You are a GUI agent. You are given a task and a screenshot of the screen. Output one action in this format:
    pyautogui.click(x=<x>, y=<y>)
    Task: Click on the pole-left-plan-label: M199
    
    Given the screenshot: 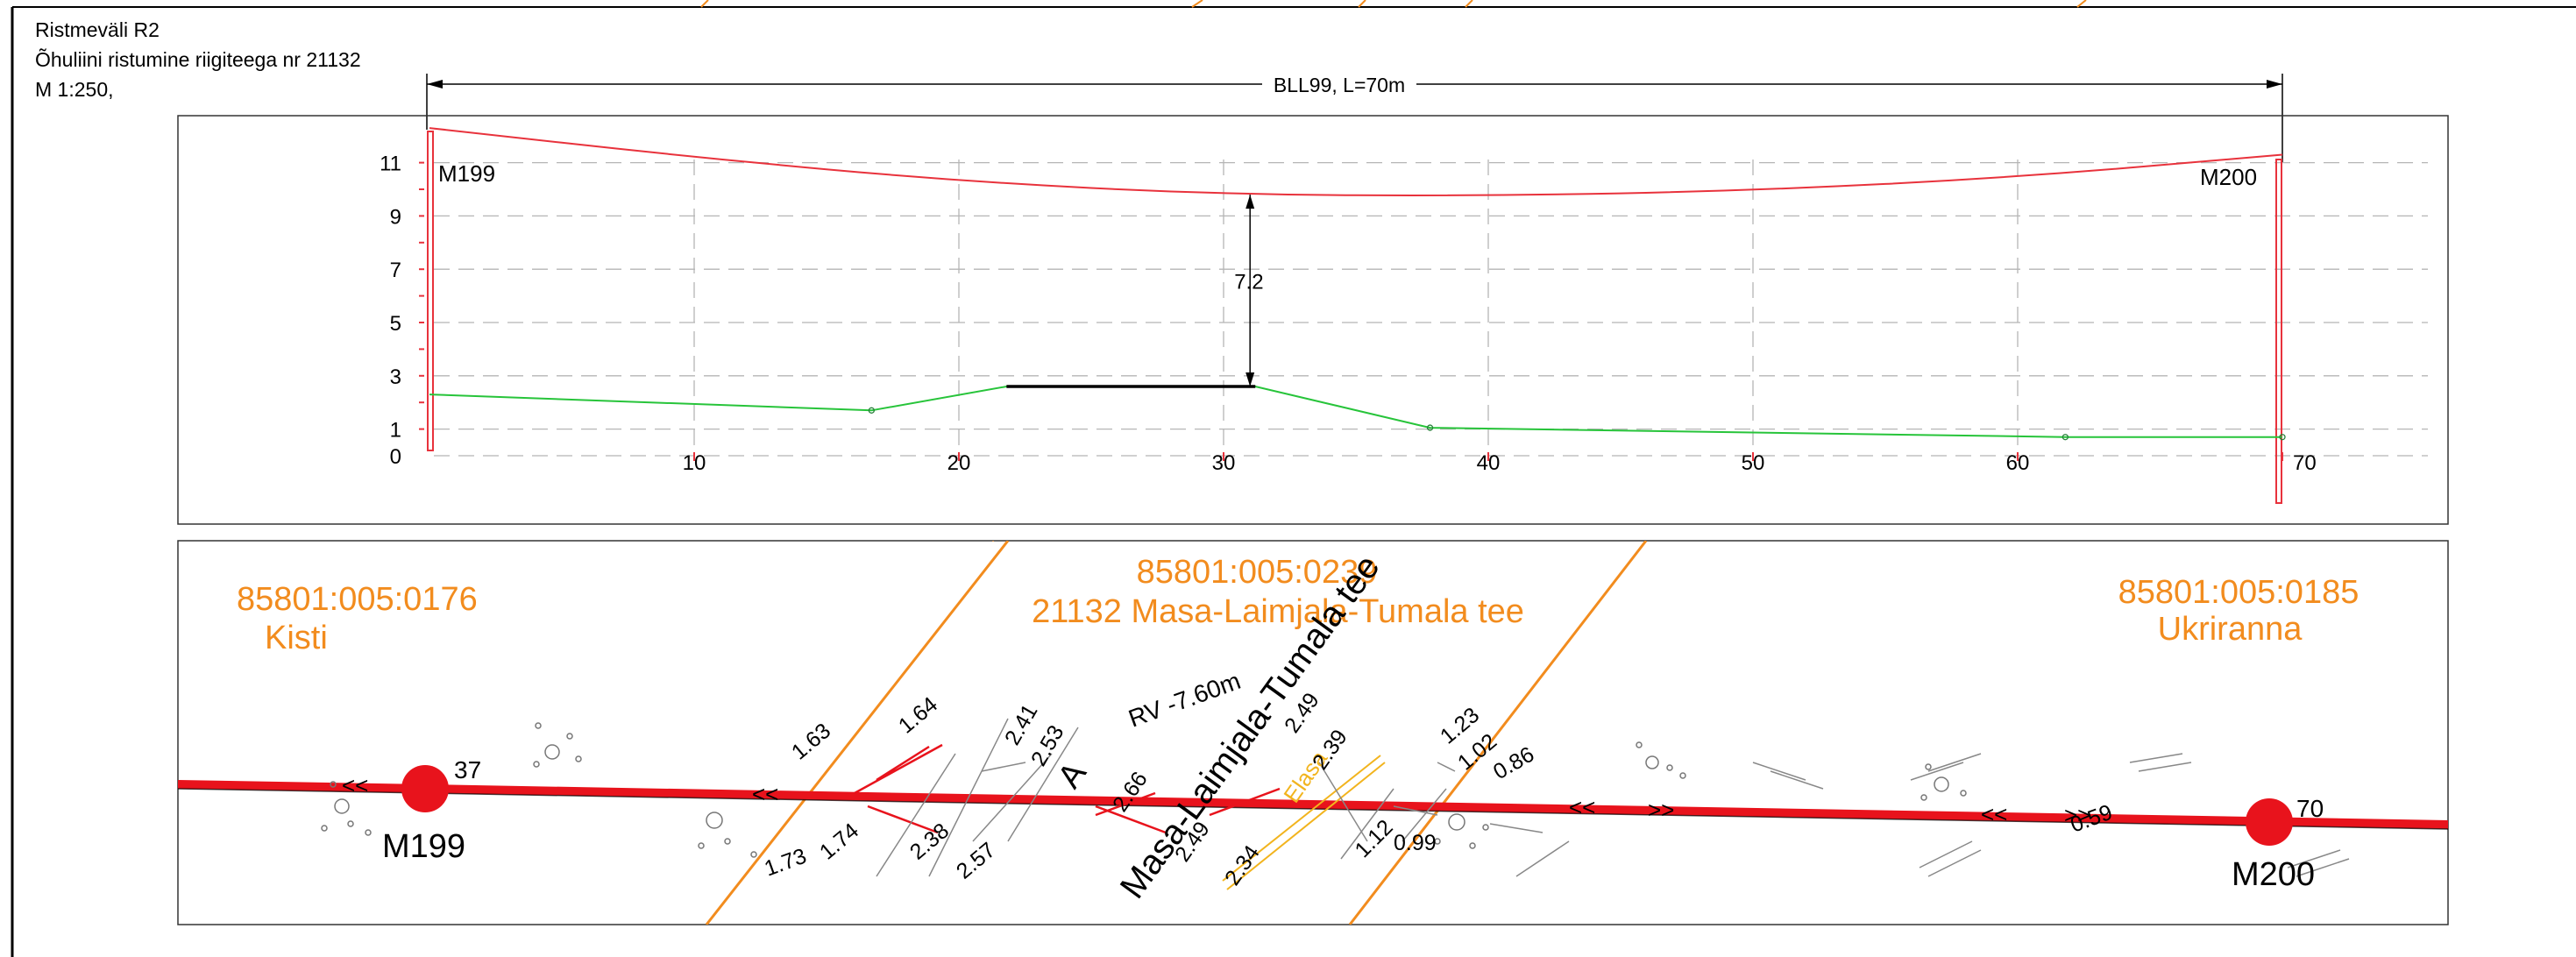 What is the action you would take?
    pyautogui.click(x=423, y=846)
    